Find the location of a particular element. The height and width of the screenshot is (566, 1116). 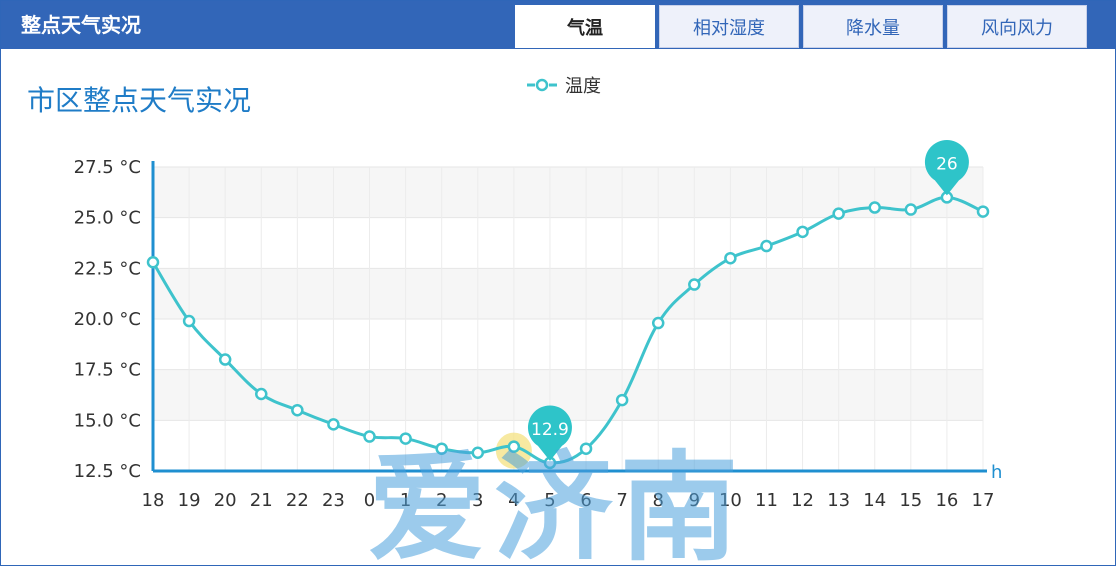

y-tick-label: 12.5 °C is located at coordinates (107, 471).